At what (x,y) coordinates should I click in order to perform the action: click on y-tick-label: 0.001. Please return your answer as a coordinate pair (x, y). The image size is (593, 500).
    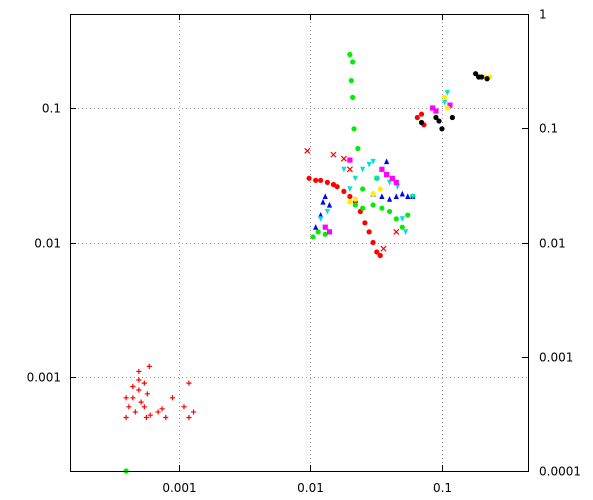
    Looking at the image, I should click on (44, 378).